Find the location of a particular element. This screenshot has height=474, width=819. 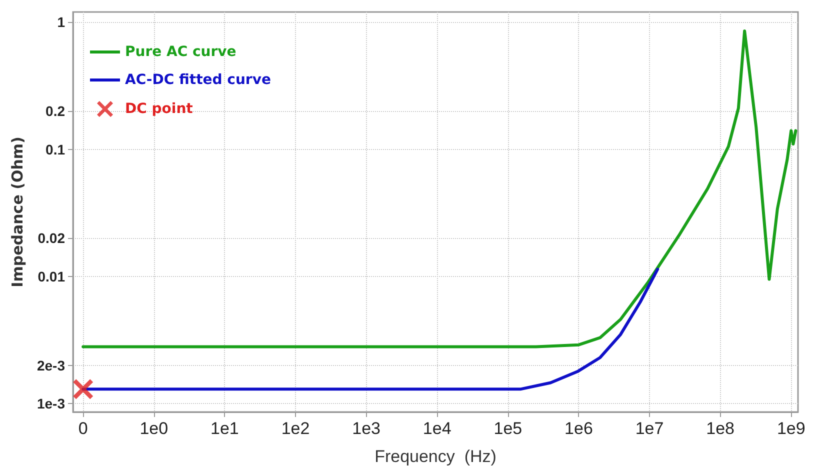

x-tick-label: 1e9 is located at coordinates (791, 428).